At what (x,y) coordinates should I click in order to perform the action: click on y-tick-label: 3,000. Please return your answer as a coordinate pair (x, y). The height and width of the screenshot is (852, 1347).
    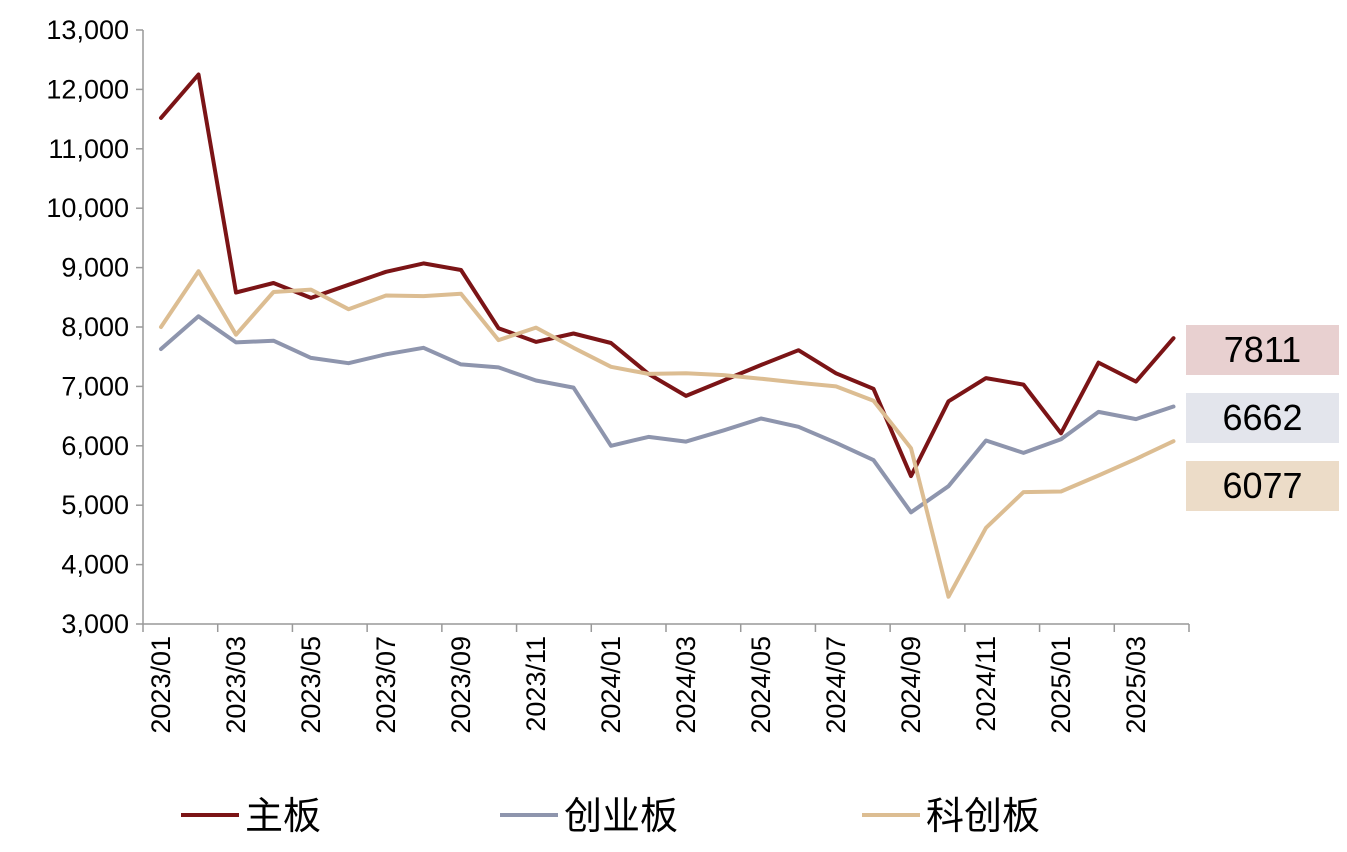
    Looking at the image, I should click on (95, 624).